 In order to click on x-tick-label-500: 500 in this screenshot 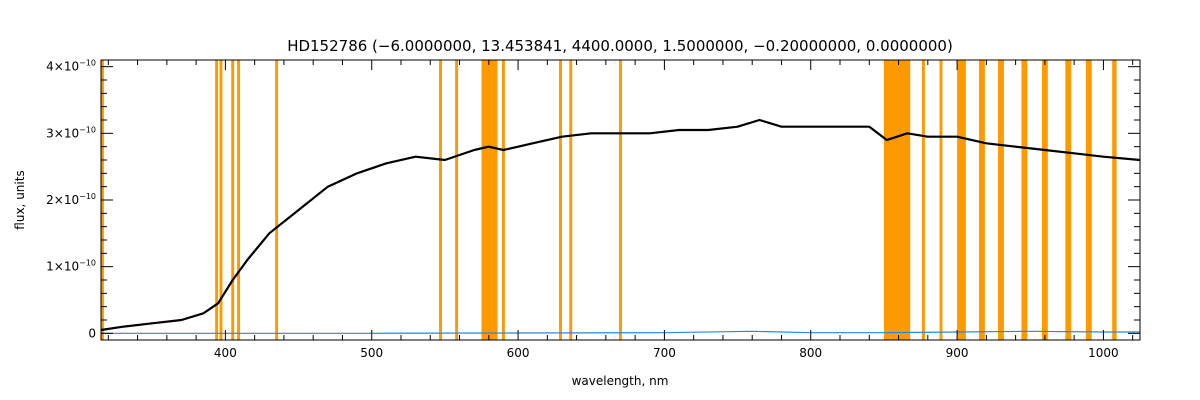, I will do `click(371, 353)`.